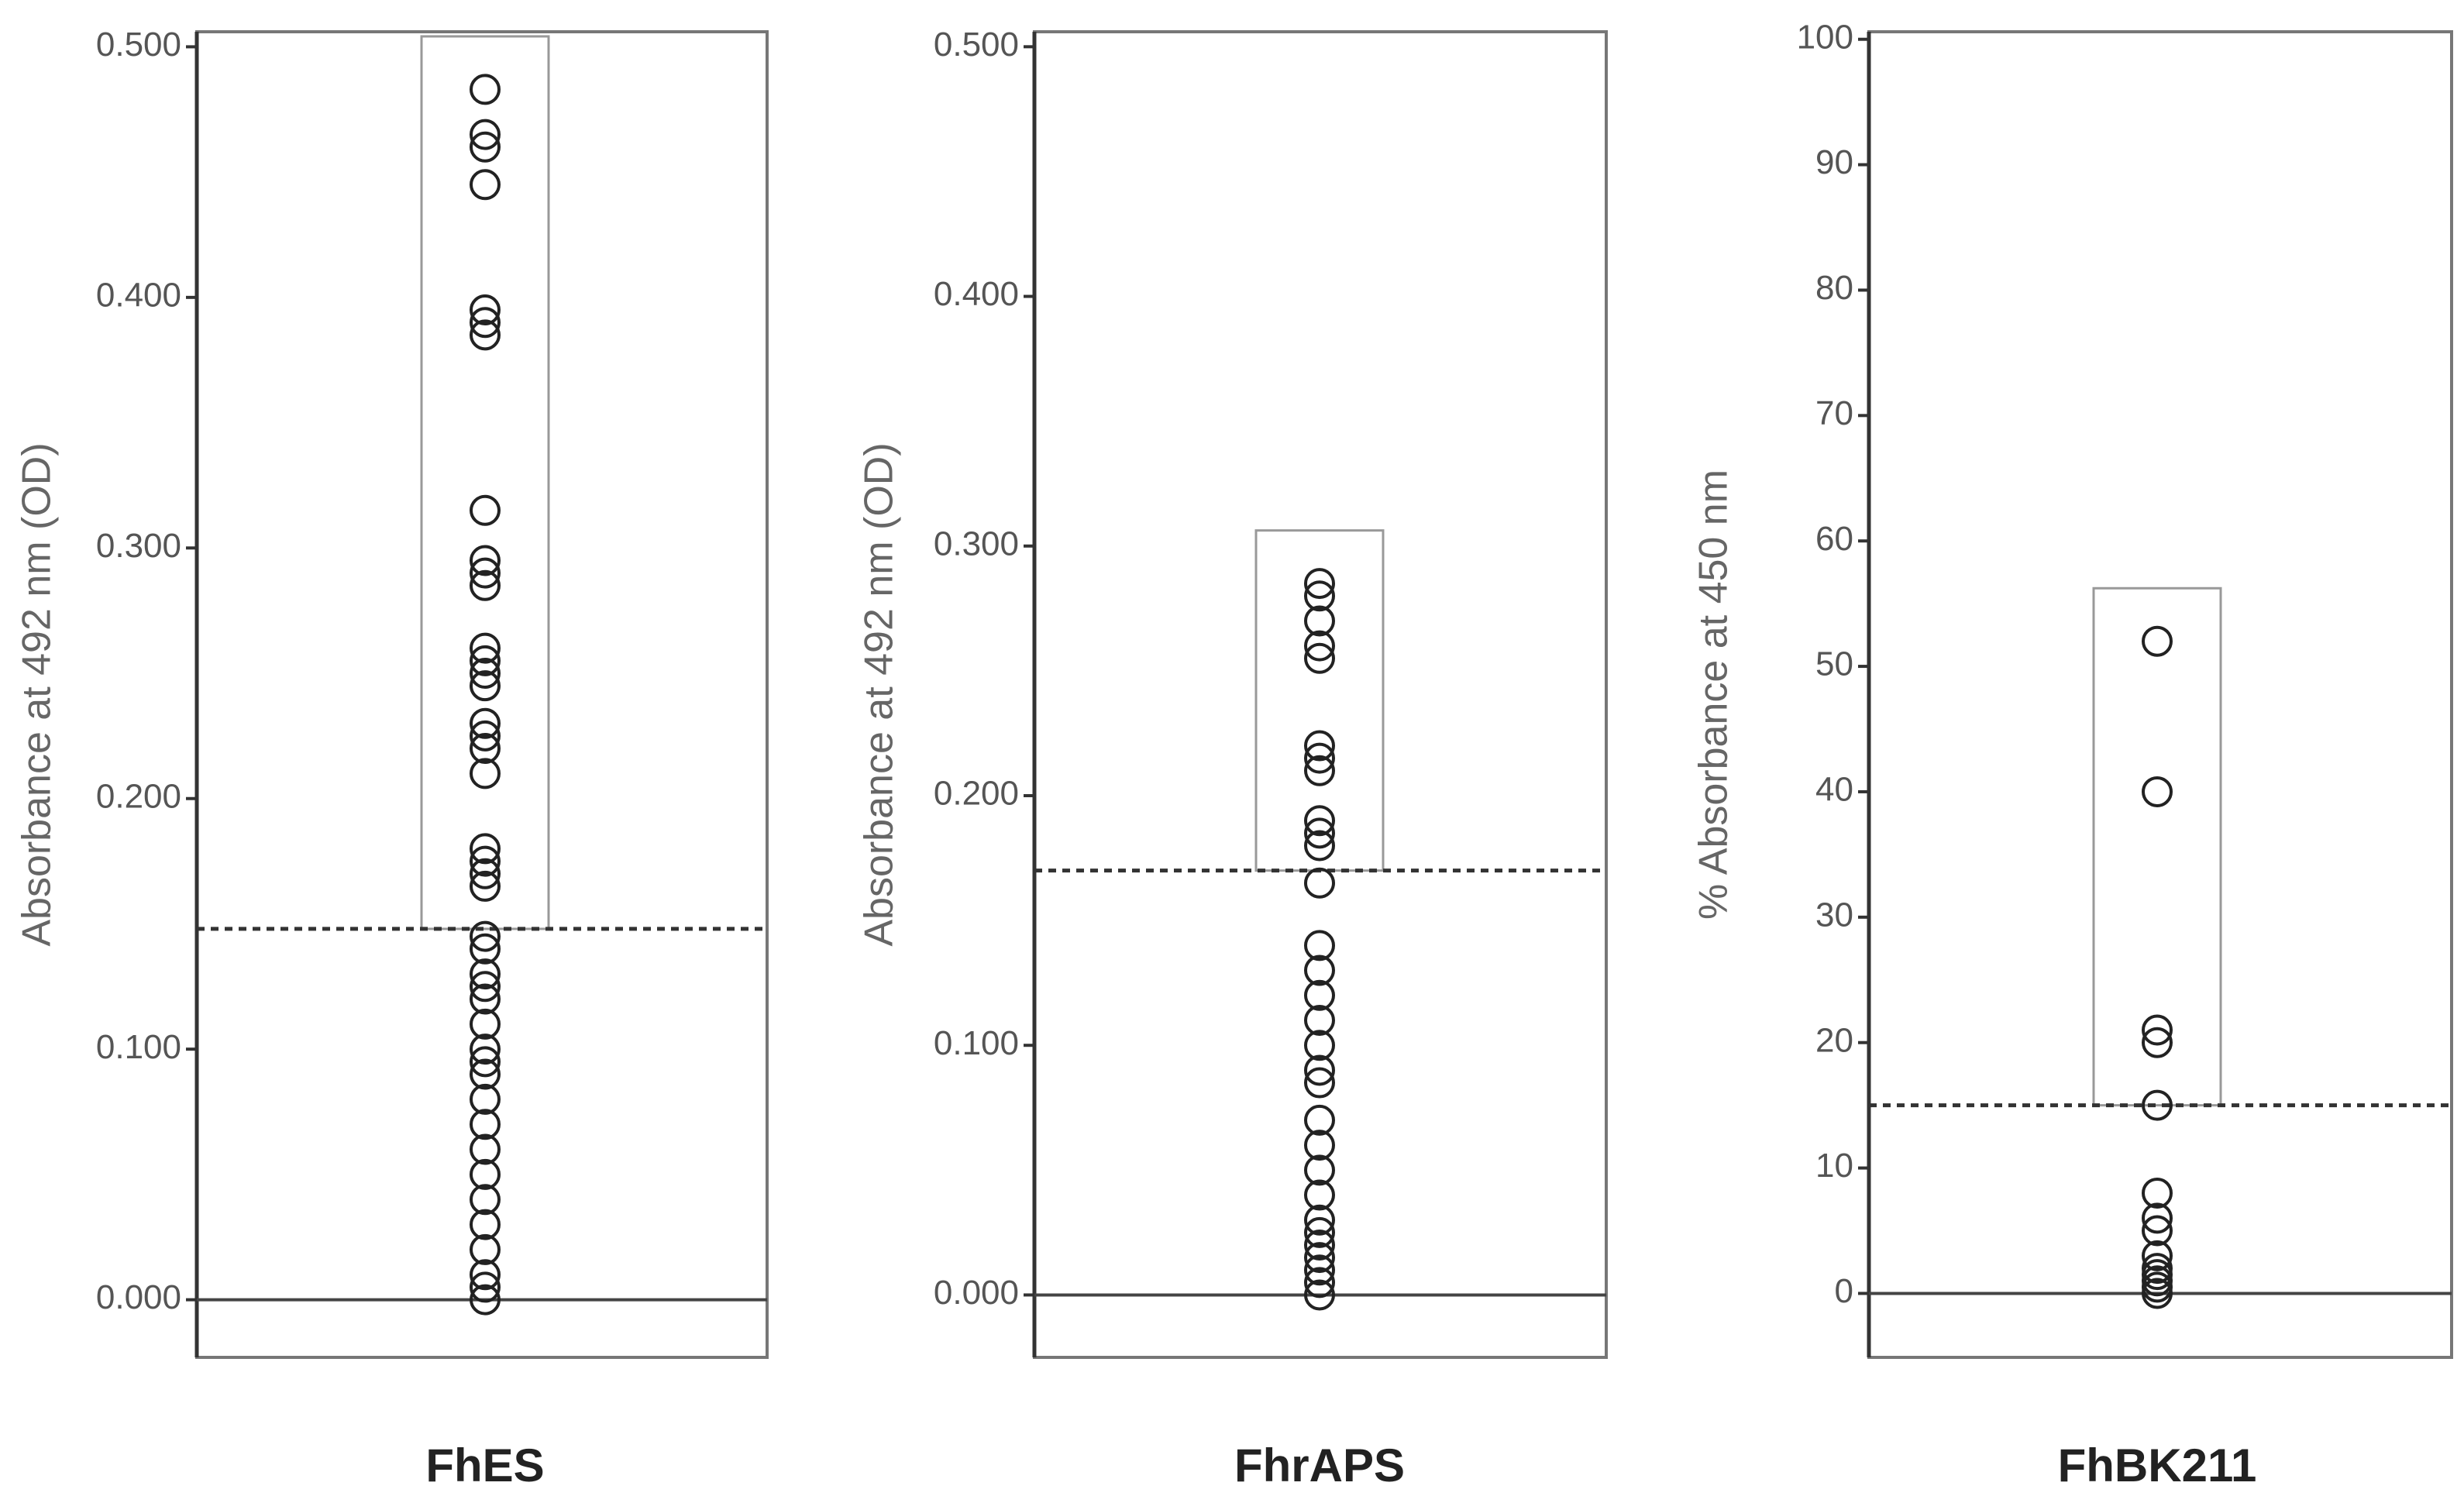 The width and height of the screenshot is (2464, 1510). Describe the element at coordinates (1834, 413) in the screenshot. I see `y-tick-label: 70` at that location.